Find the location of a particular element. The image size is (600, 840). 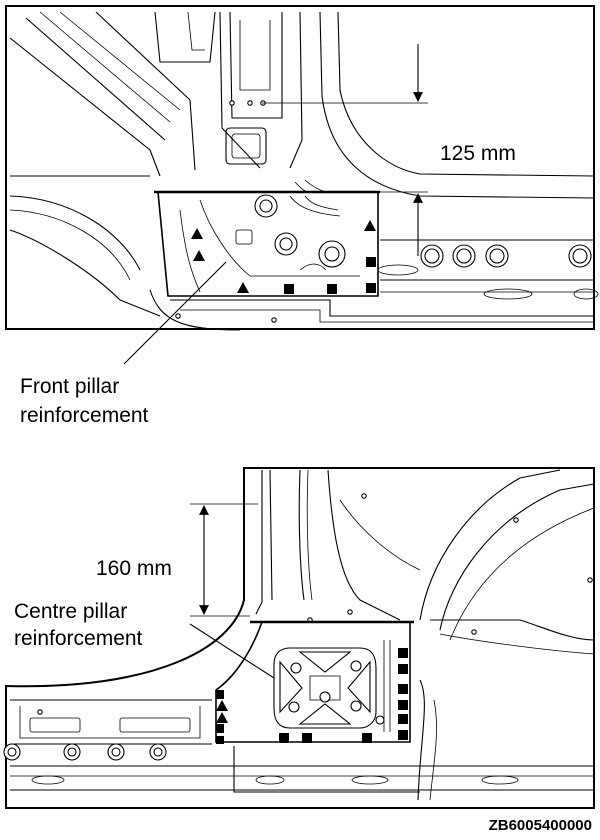

centre-pillar-reinforcement-panel is located at coordinates (313, 682).